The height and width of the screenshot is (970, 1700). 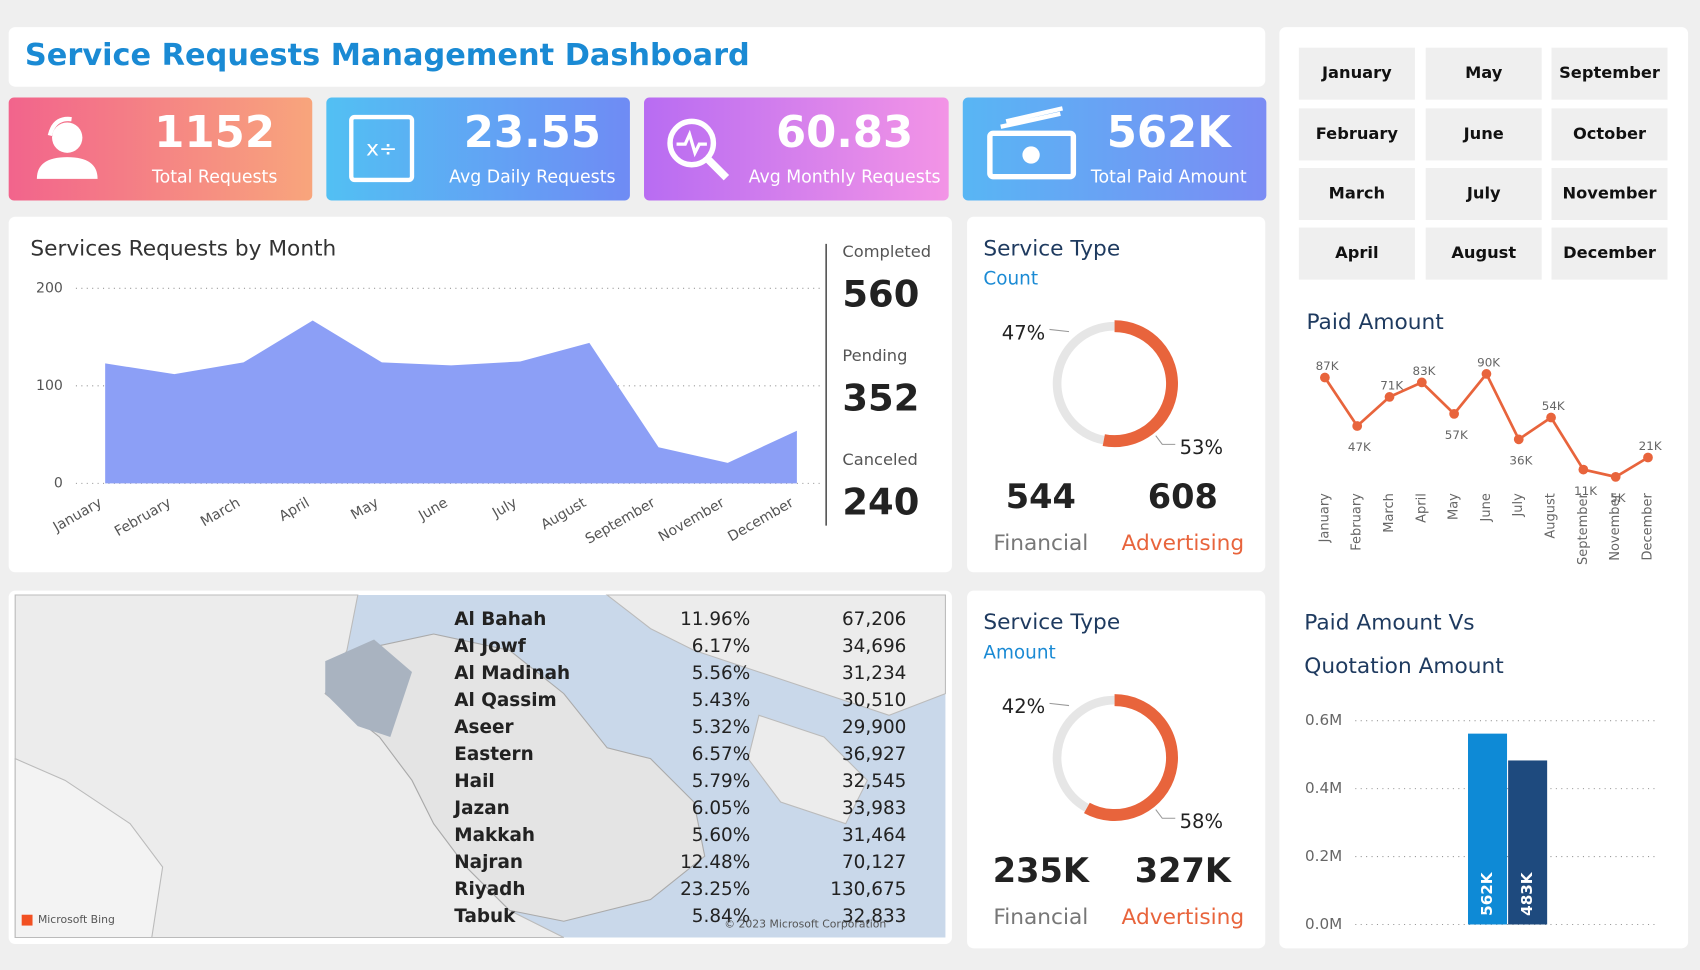 What do you see at coordinates (1489, 363) in the screenshot?
I see `data-label: 90K` at bounding box center [1489, 363].